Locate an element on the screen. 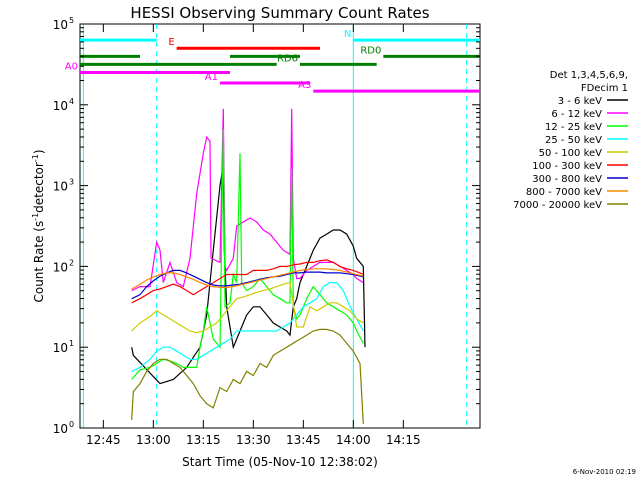  x-tick-label-3: 13:30 is located at coordinates (253, 440).